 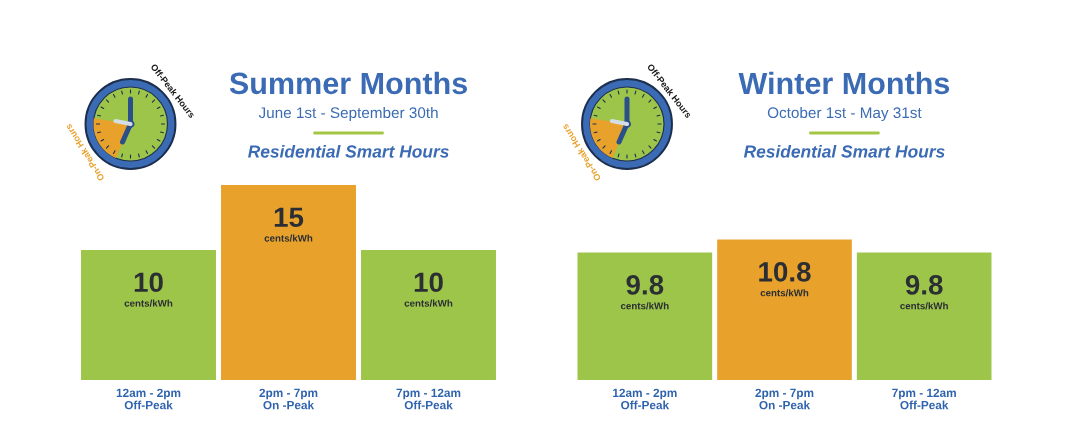 What do you see at coordinates (348, 114) in the screenshot?
I see `chart-subtitle: June 1st - September 30th` at bounding box center [348, 114].